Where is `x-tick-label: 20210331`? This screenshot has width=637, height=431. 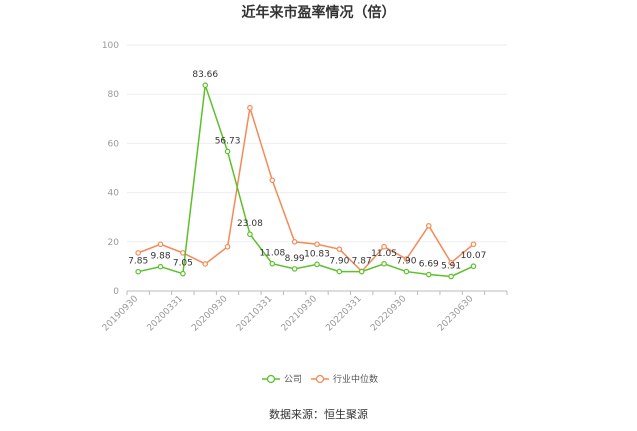
x-tick-label: 20210331 is located at coordinates (254, 313).